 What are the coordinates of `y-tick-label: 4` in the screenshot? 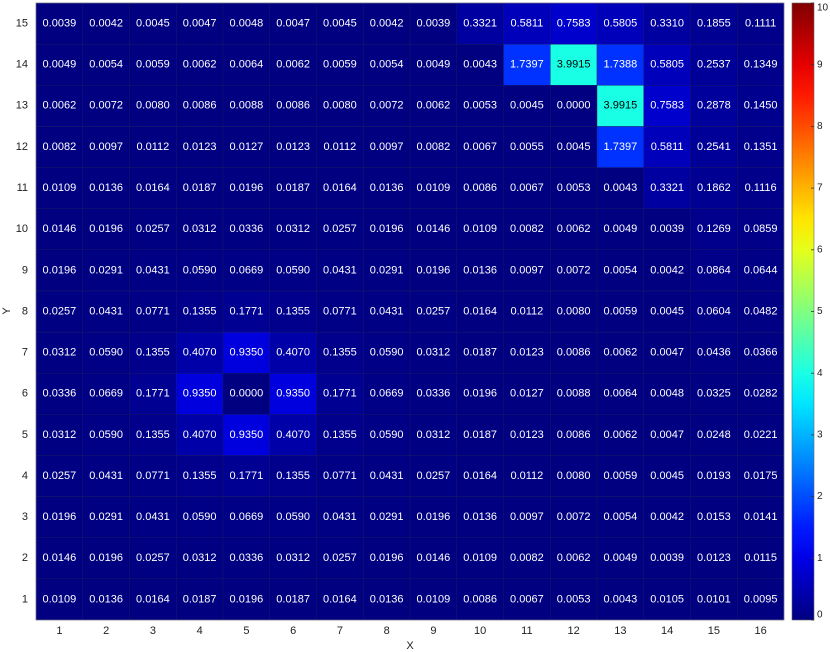 It's located at (25, 476).